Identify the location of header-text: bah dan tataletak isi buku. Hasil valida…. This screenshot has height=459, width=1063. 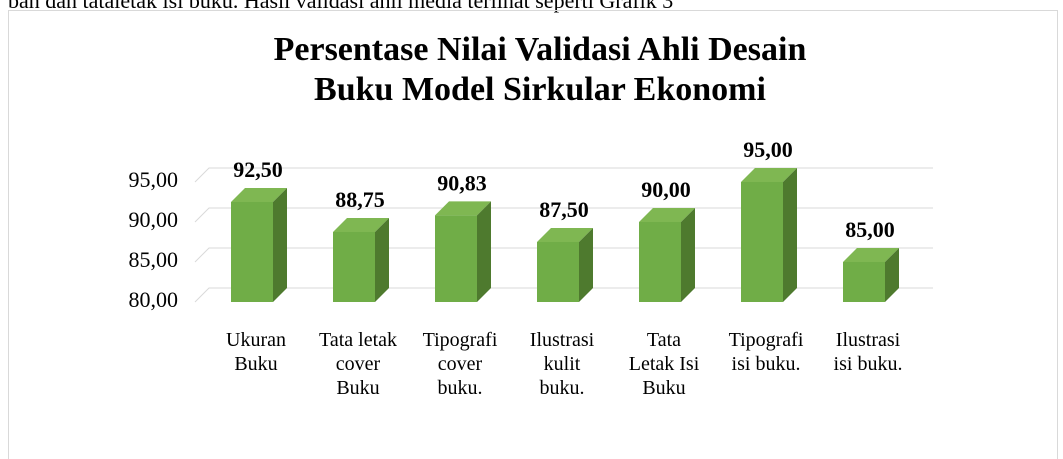
(341, 6).